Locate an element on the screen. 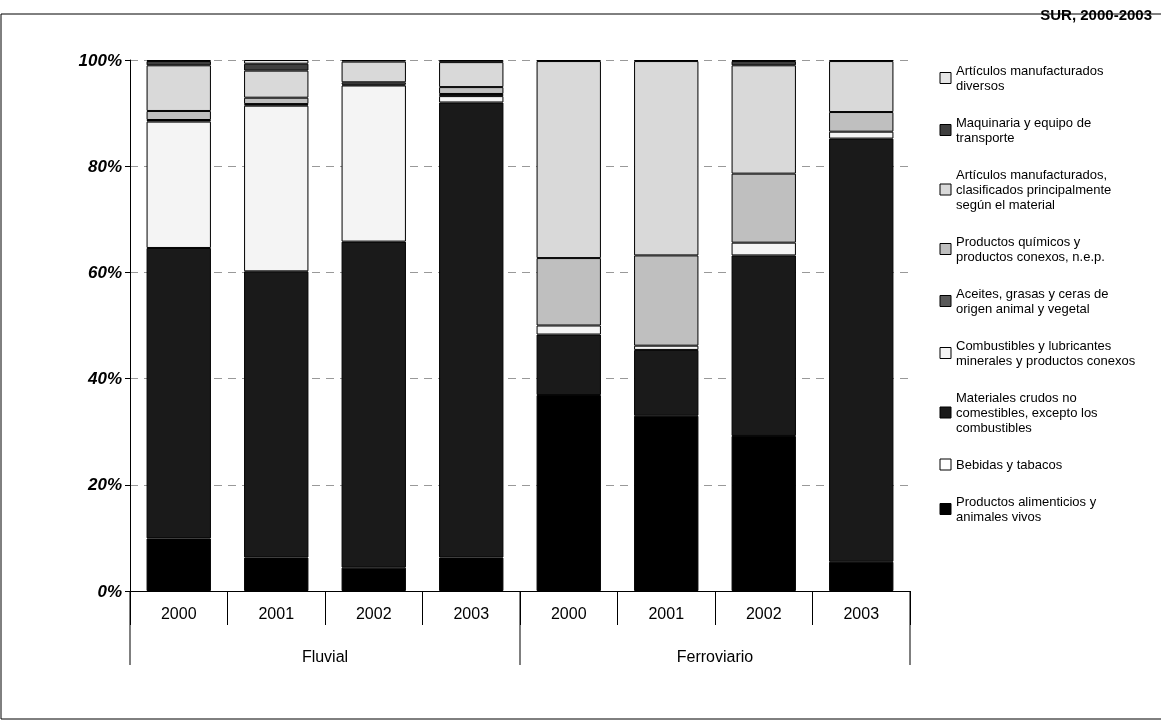 This screenshot has height=721, width=1161. legend-label: Materiales crudos no comestibles, excepto los combustibles is located at coordinates (1029, 412).